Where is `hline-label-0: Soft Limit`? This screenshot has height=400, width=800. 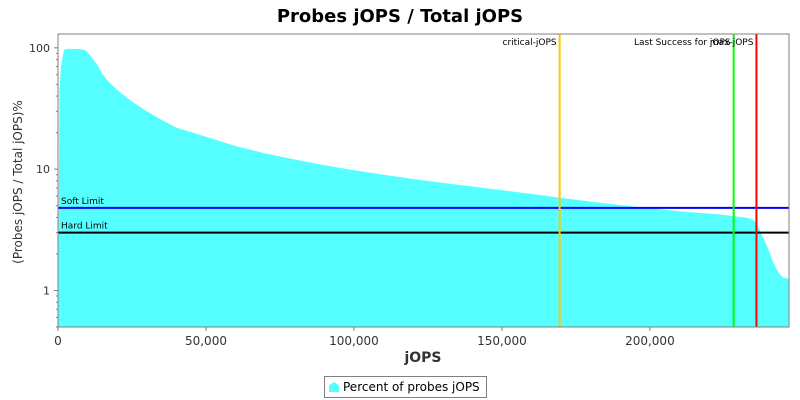
hline-label-0: Soft Limit is located at coordinates (82, 202).